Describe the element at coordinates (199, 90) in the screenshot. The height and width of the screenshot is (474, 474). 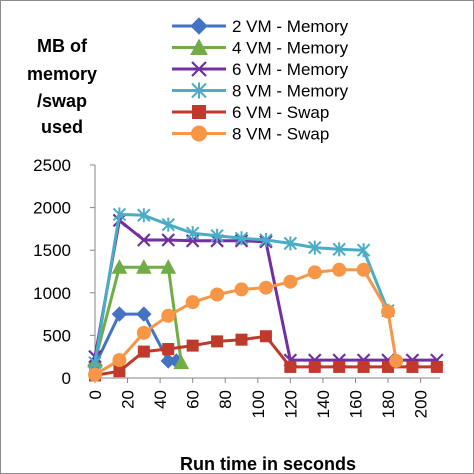
I see `star-marker` at that location.